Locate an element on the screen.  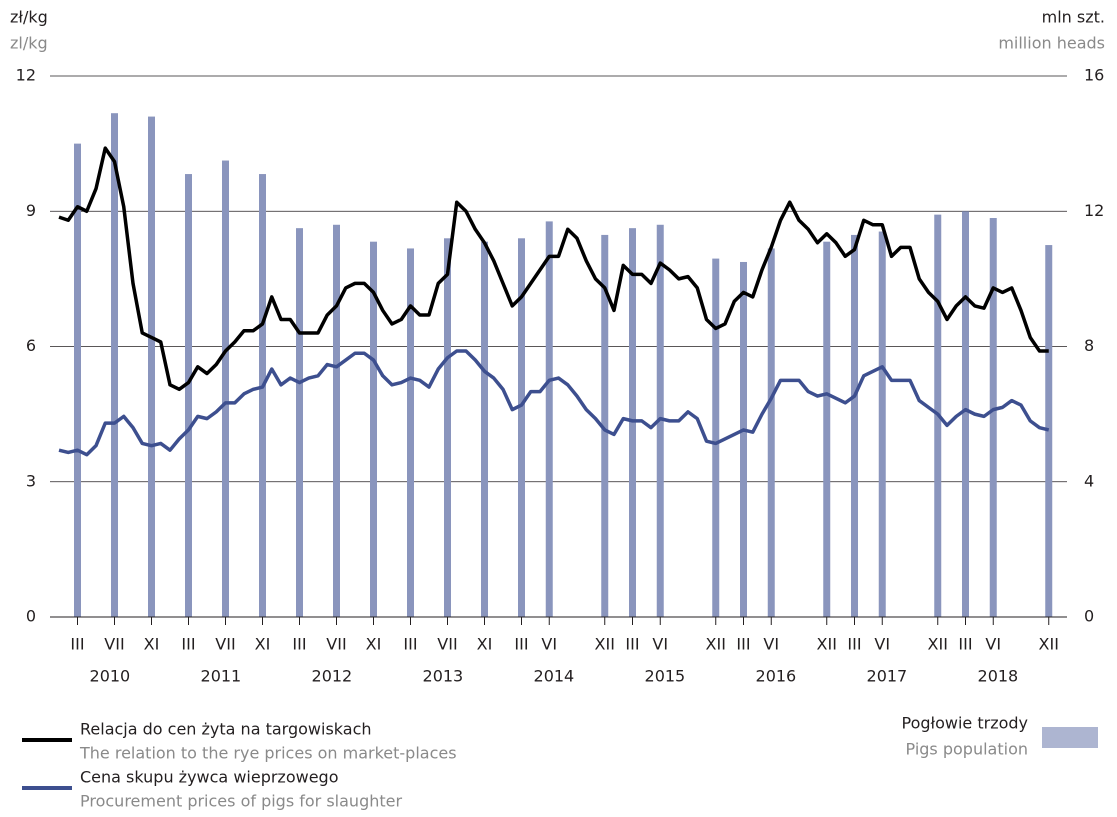
y-unit-en: zl/kg is located at coordinates (29, 43).